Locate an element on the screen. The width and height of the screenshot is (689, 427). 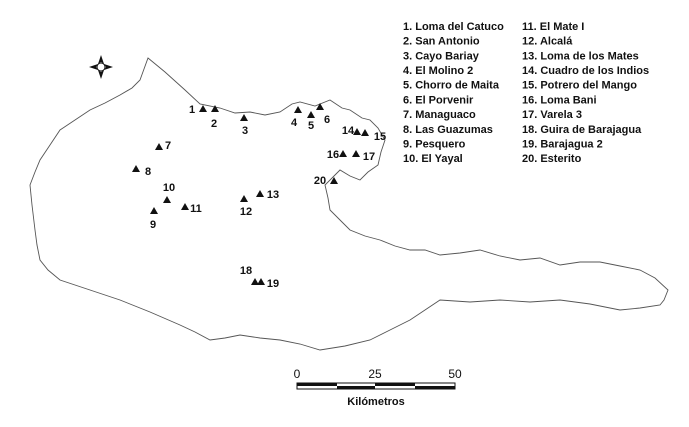
legend-entry: 19. Barajagua 2 is located at coordinates (562, 145).